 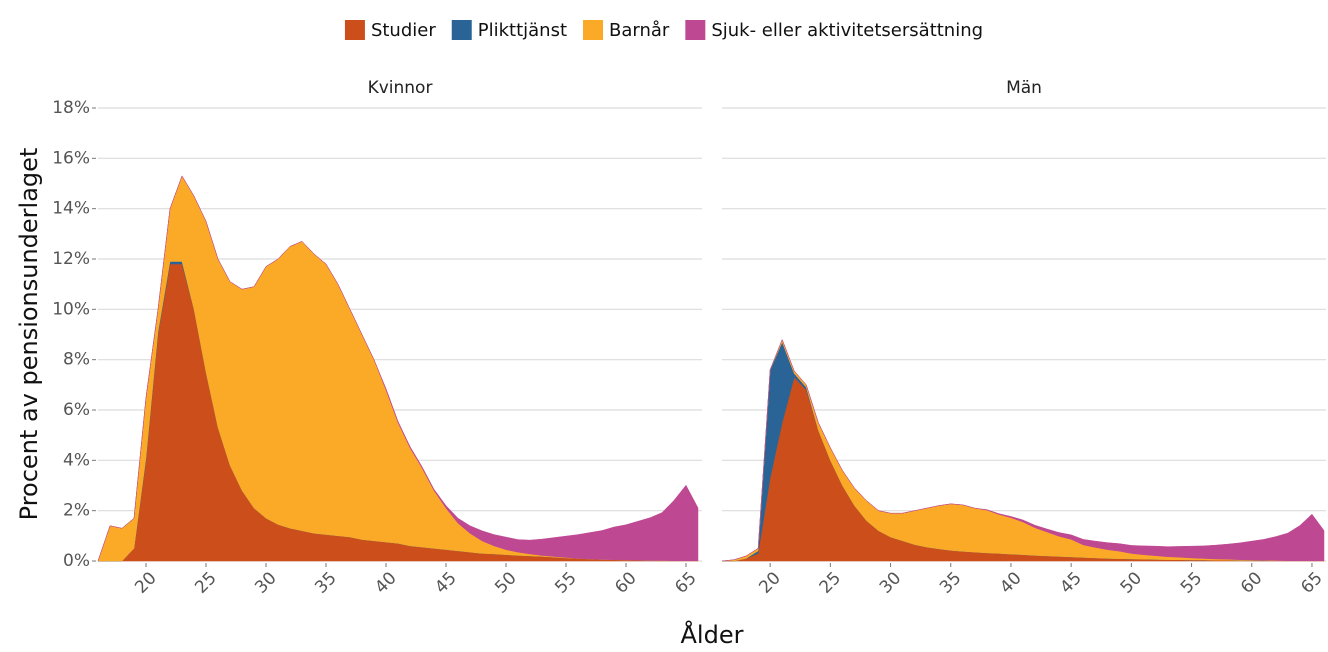 I want to click on y-tick-label: 4%, so click(x=76, y=460).